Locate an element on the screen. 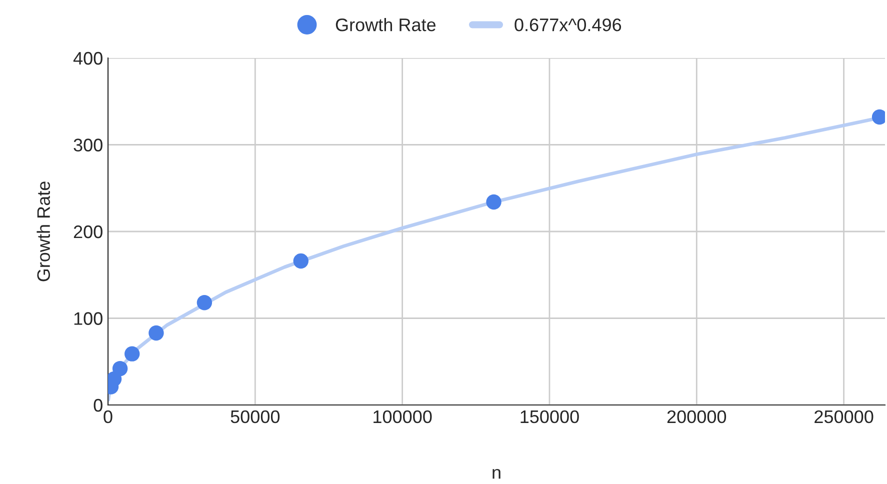 The image size is (887, 484). legend-label: Growth Rate is located at coordinates (386, 25).